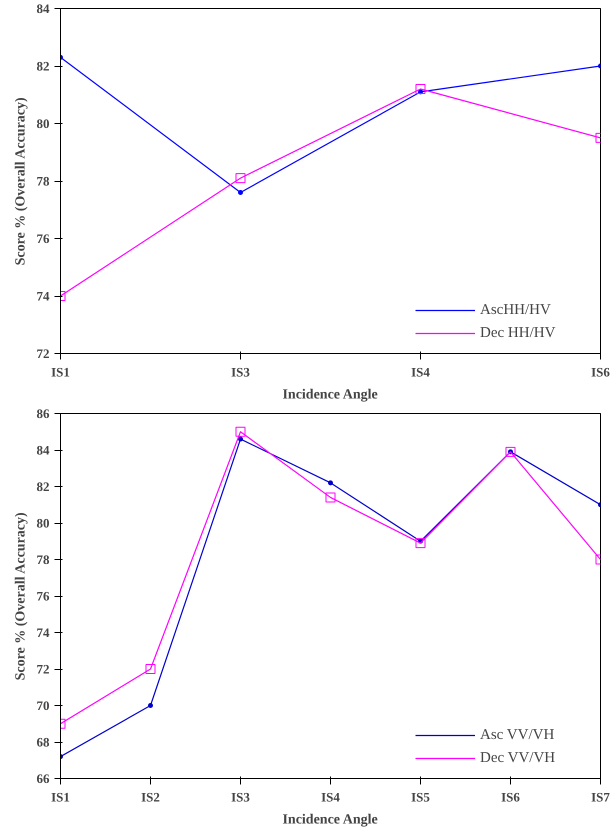 Image resolution: width=614 pixels, height=830 pixels. What do you see at coordinates (516, 310) in the screenshot?
I see `legend-label: AscHH/HV` at bounding box center [516, 310].